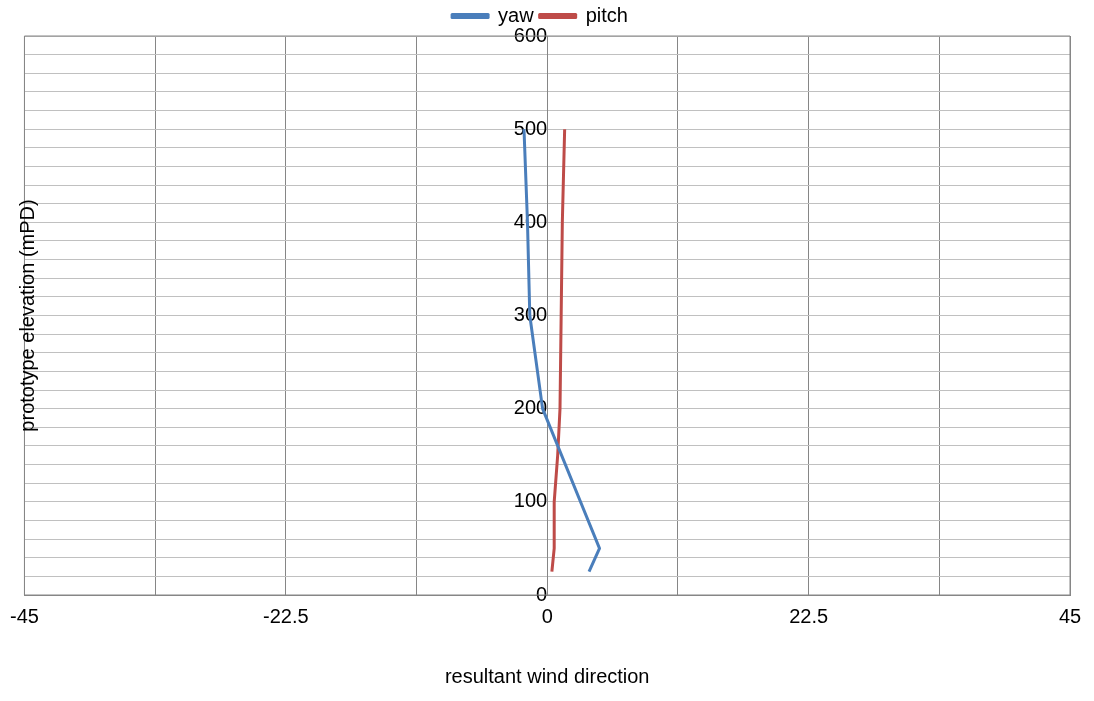 The image size is (1094, 701). What do you see at coordinates (530, 500) in the screenshot?
I see `y-tick-label: 100` at bounding box center [530, 500].